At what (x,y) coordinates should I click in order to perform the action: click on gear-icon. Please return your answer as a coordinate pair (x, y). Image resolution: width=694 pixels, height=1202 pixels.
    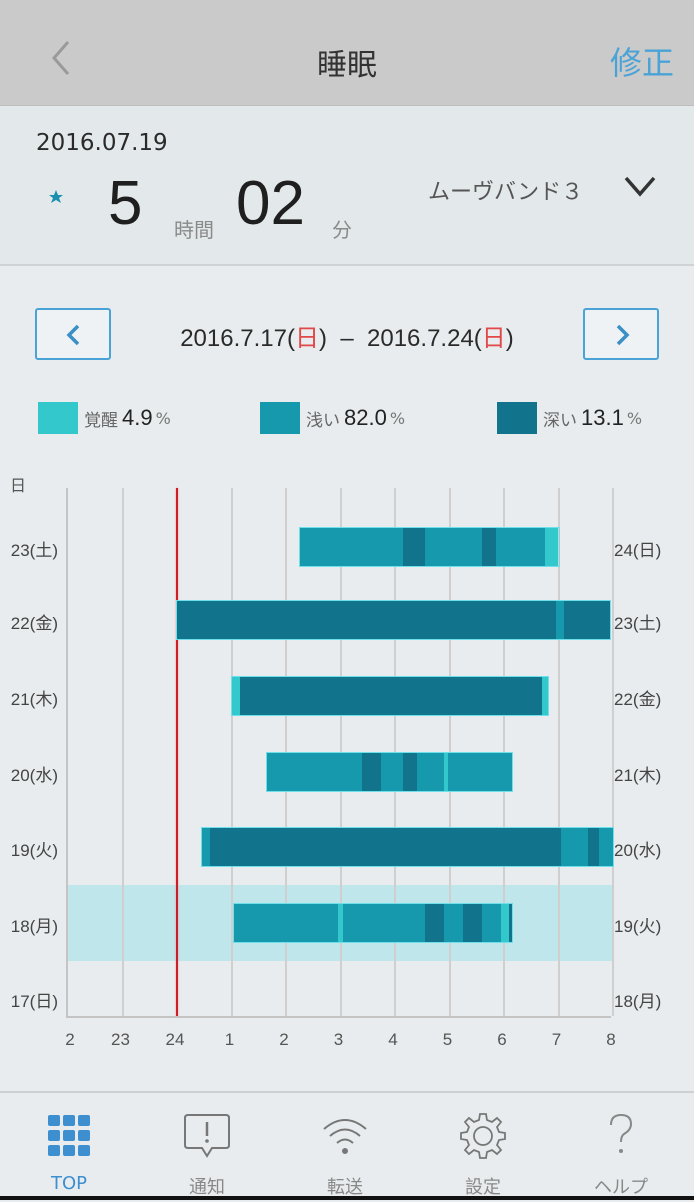
    Looking at the image, I should click on (483, 1136).